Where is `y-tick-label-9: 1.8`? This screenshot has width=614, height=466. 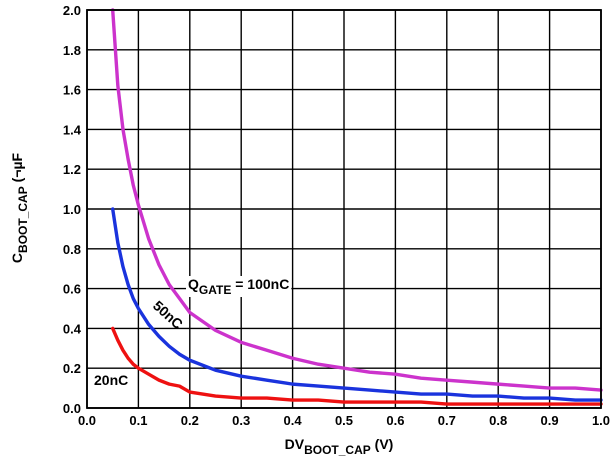 y-tick-label-9: 1.8 is located at coordinates (72, 50).